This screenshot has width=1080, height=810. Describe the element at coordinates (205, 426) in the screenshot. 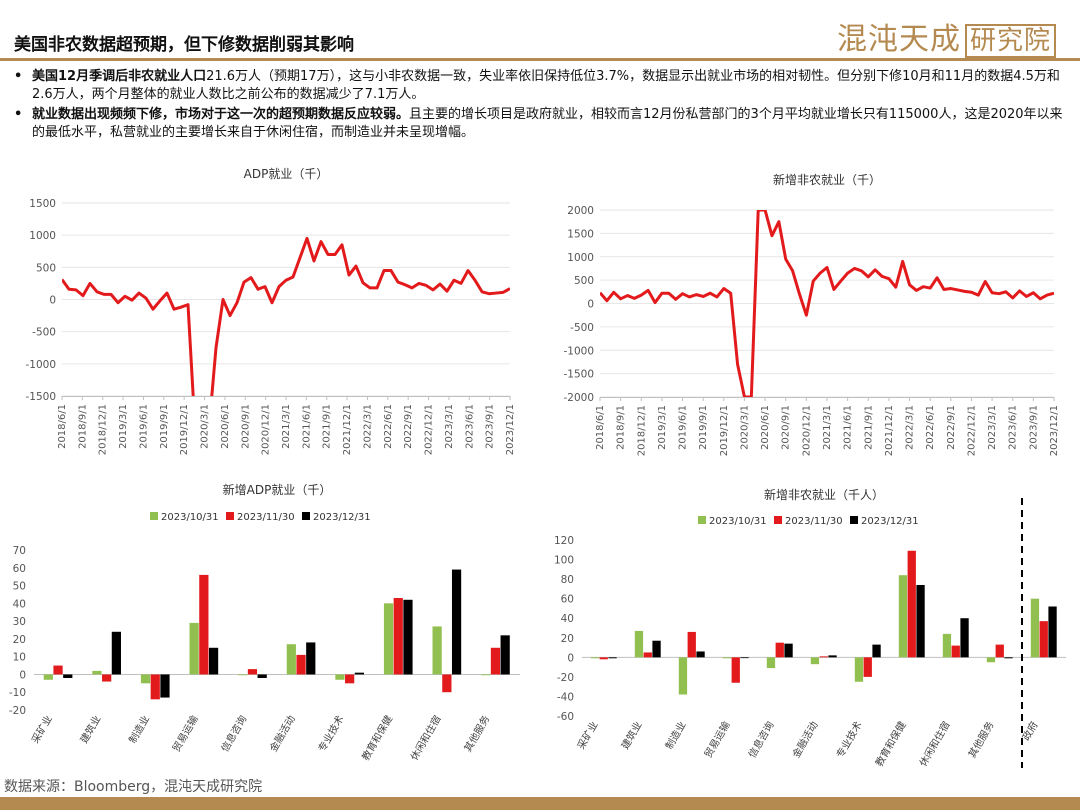

I see `x-tick-label: 2020/3/1` at that location.